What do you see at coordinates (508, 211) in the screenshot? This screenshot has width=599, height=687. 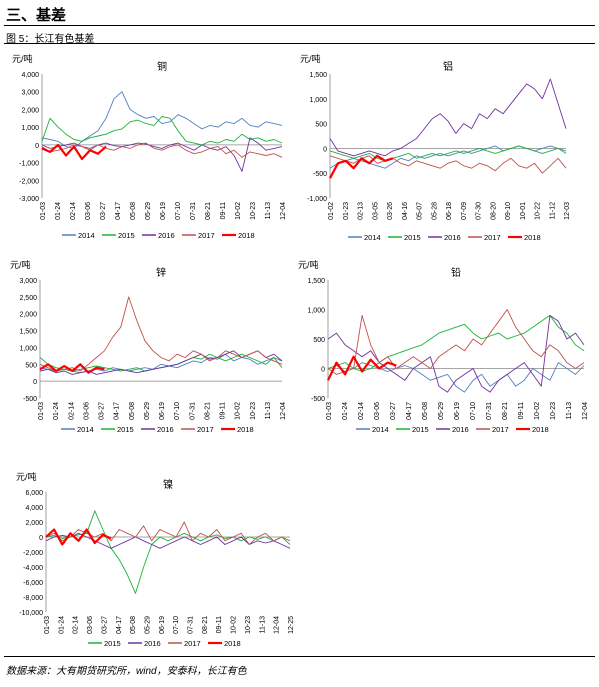 I see `x-tick-label: 09-10` at bounding box center [508, 211].